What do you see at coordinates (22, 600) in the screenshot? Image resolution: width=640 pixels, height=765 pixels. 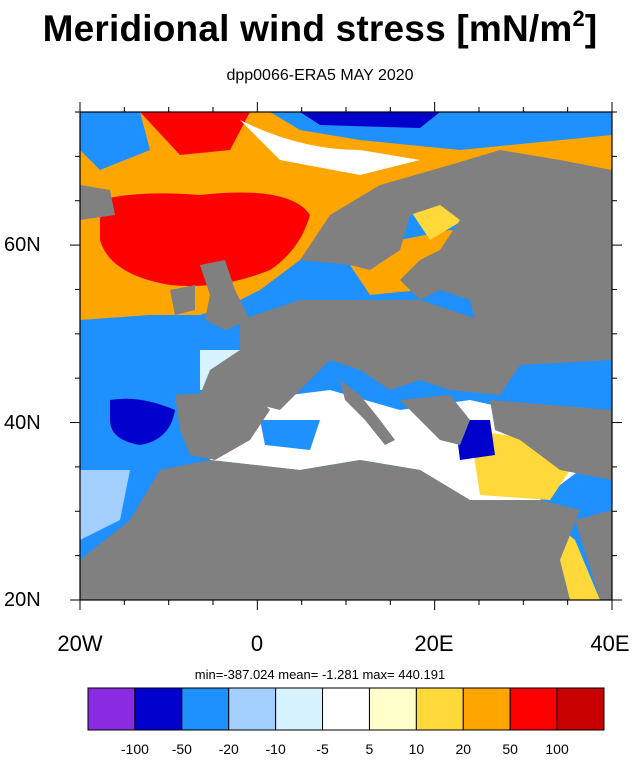 I see `lat-label-20n: 20N` at bounding box center [22, 600].